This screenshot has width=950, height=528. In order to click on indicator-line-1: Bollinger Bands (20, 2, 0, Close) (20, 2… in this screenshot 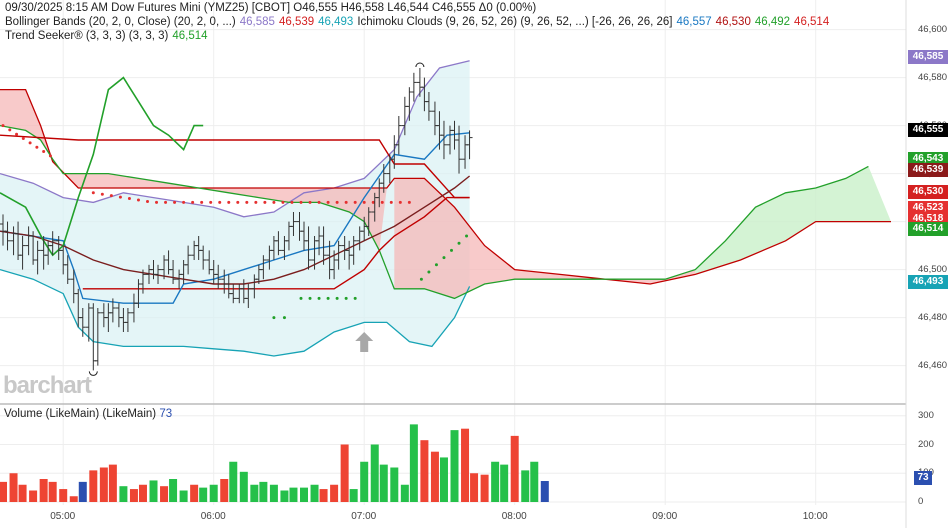, I will do `click(419, 22)`.